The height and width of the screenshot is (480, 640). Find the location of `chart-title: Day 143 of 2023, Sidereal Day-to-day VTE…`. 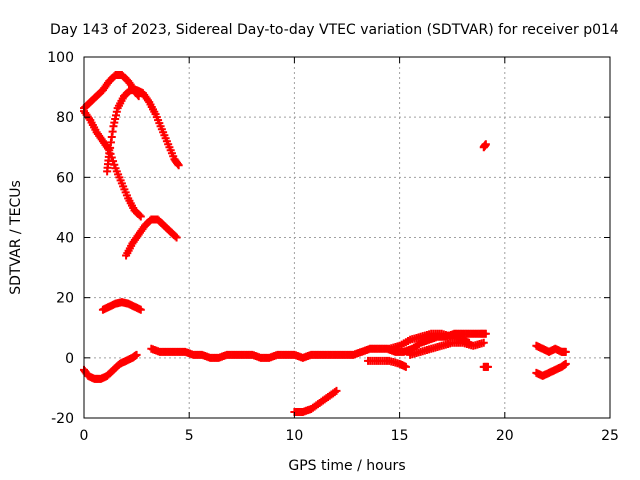

chart-title: Day 143 of 2023, Sidereal Day-to-day VTE… is located at coordinates (334, 30).